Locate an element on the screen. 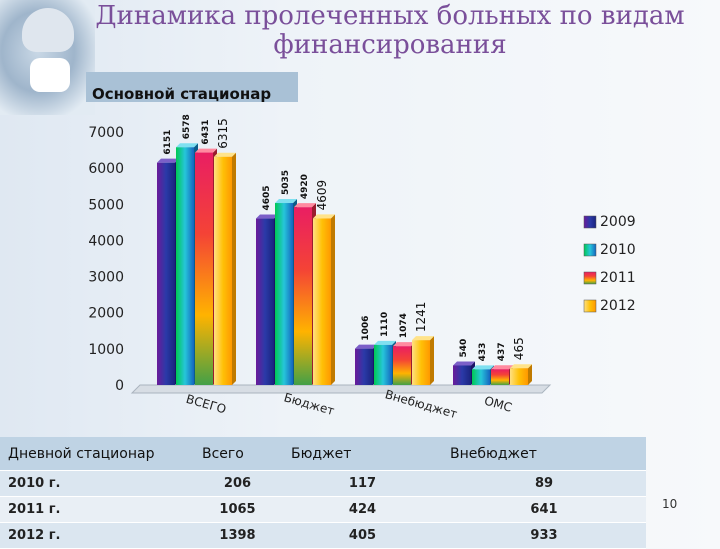 This screenshot has height=549, width=720. table-cell: 89 is located at coordinates (544, 483).